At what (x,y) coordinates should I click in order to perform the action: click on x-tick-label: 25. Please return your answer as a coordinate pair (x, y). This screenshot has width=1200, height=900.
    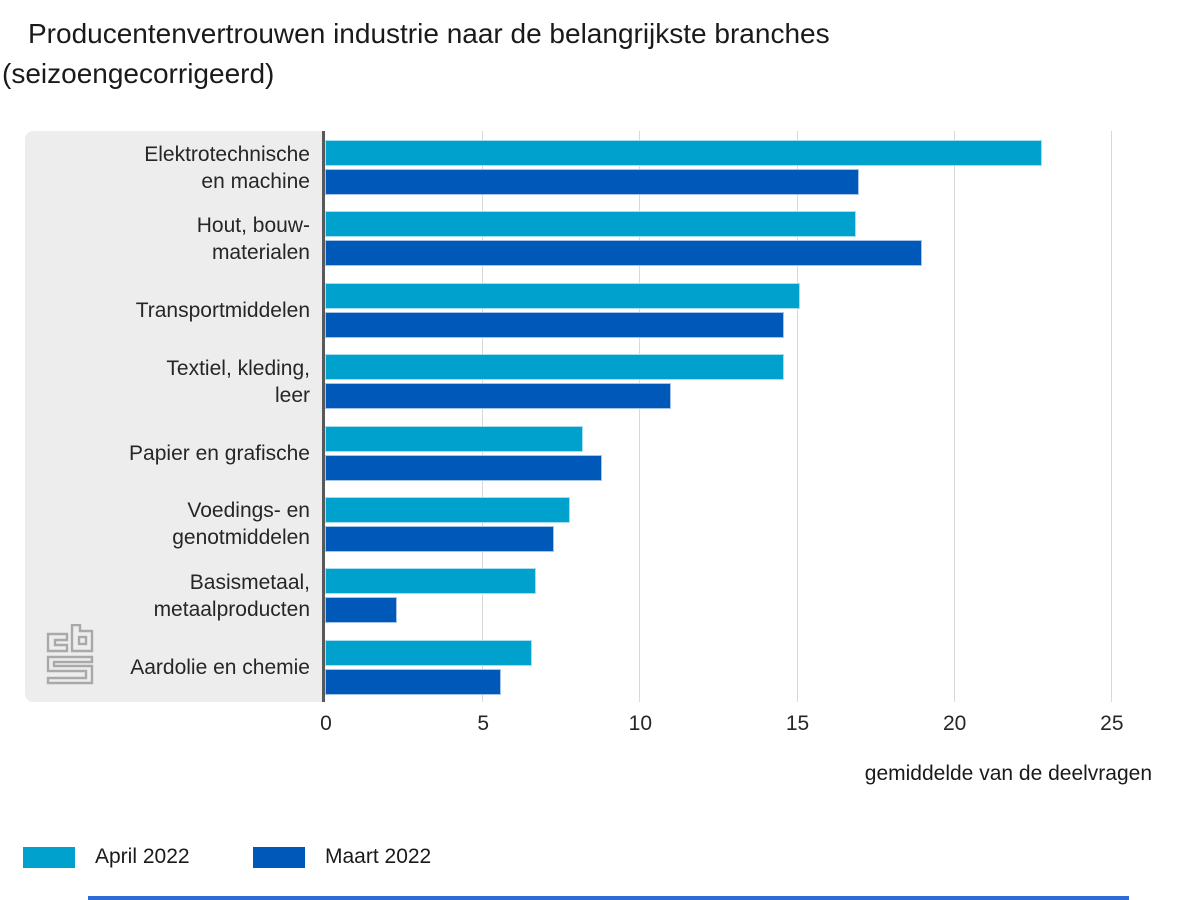
    Looking at the image, I should click on (1112, 723).